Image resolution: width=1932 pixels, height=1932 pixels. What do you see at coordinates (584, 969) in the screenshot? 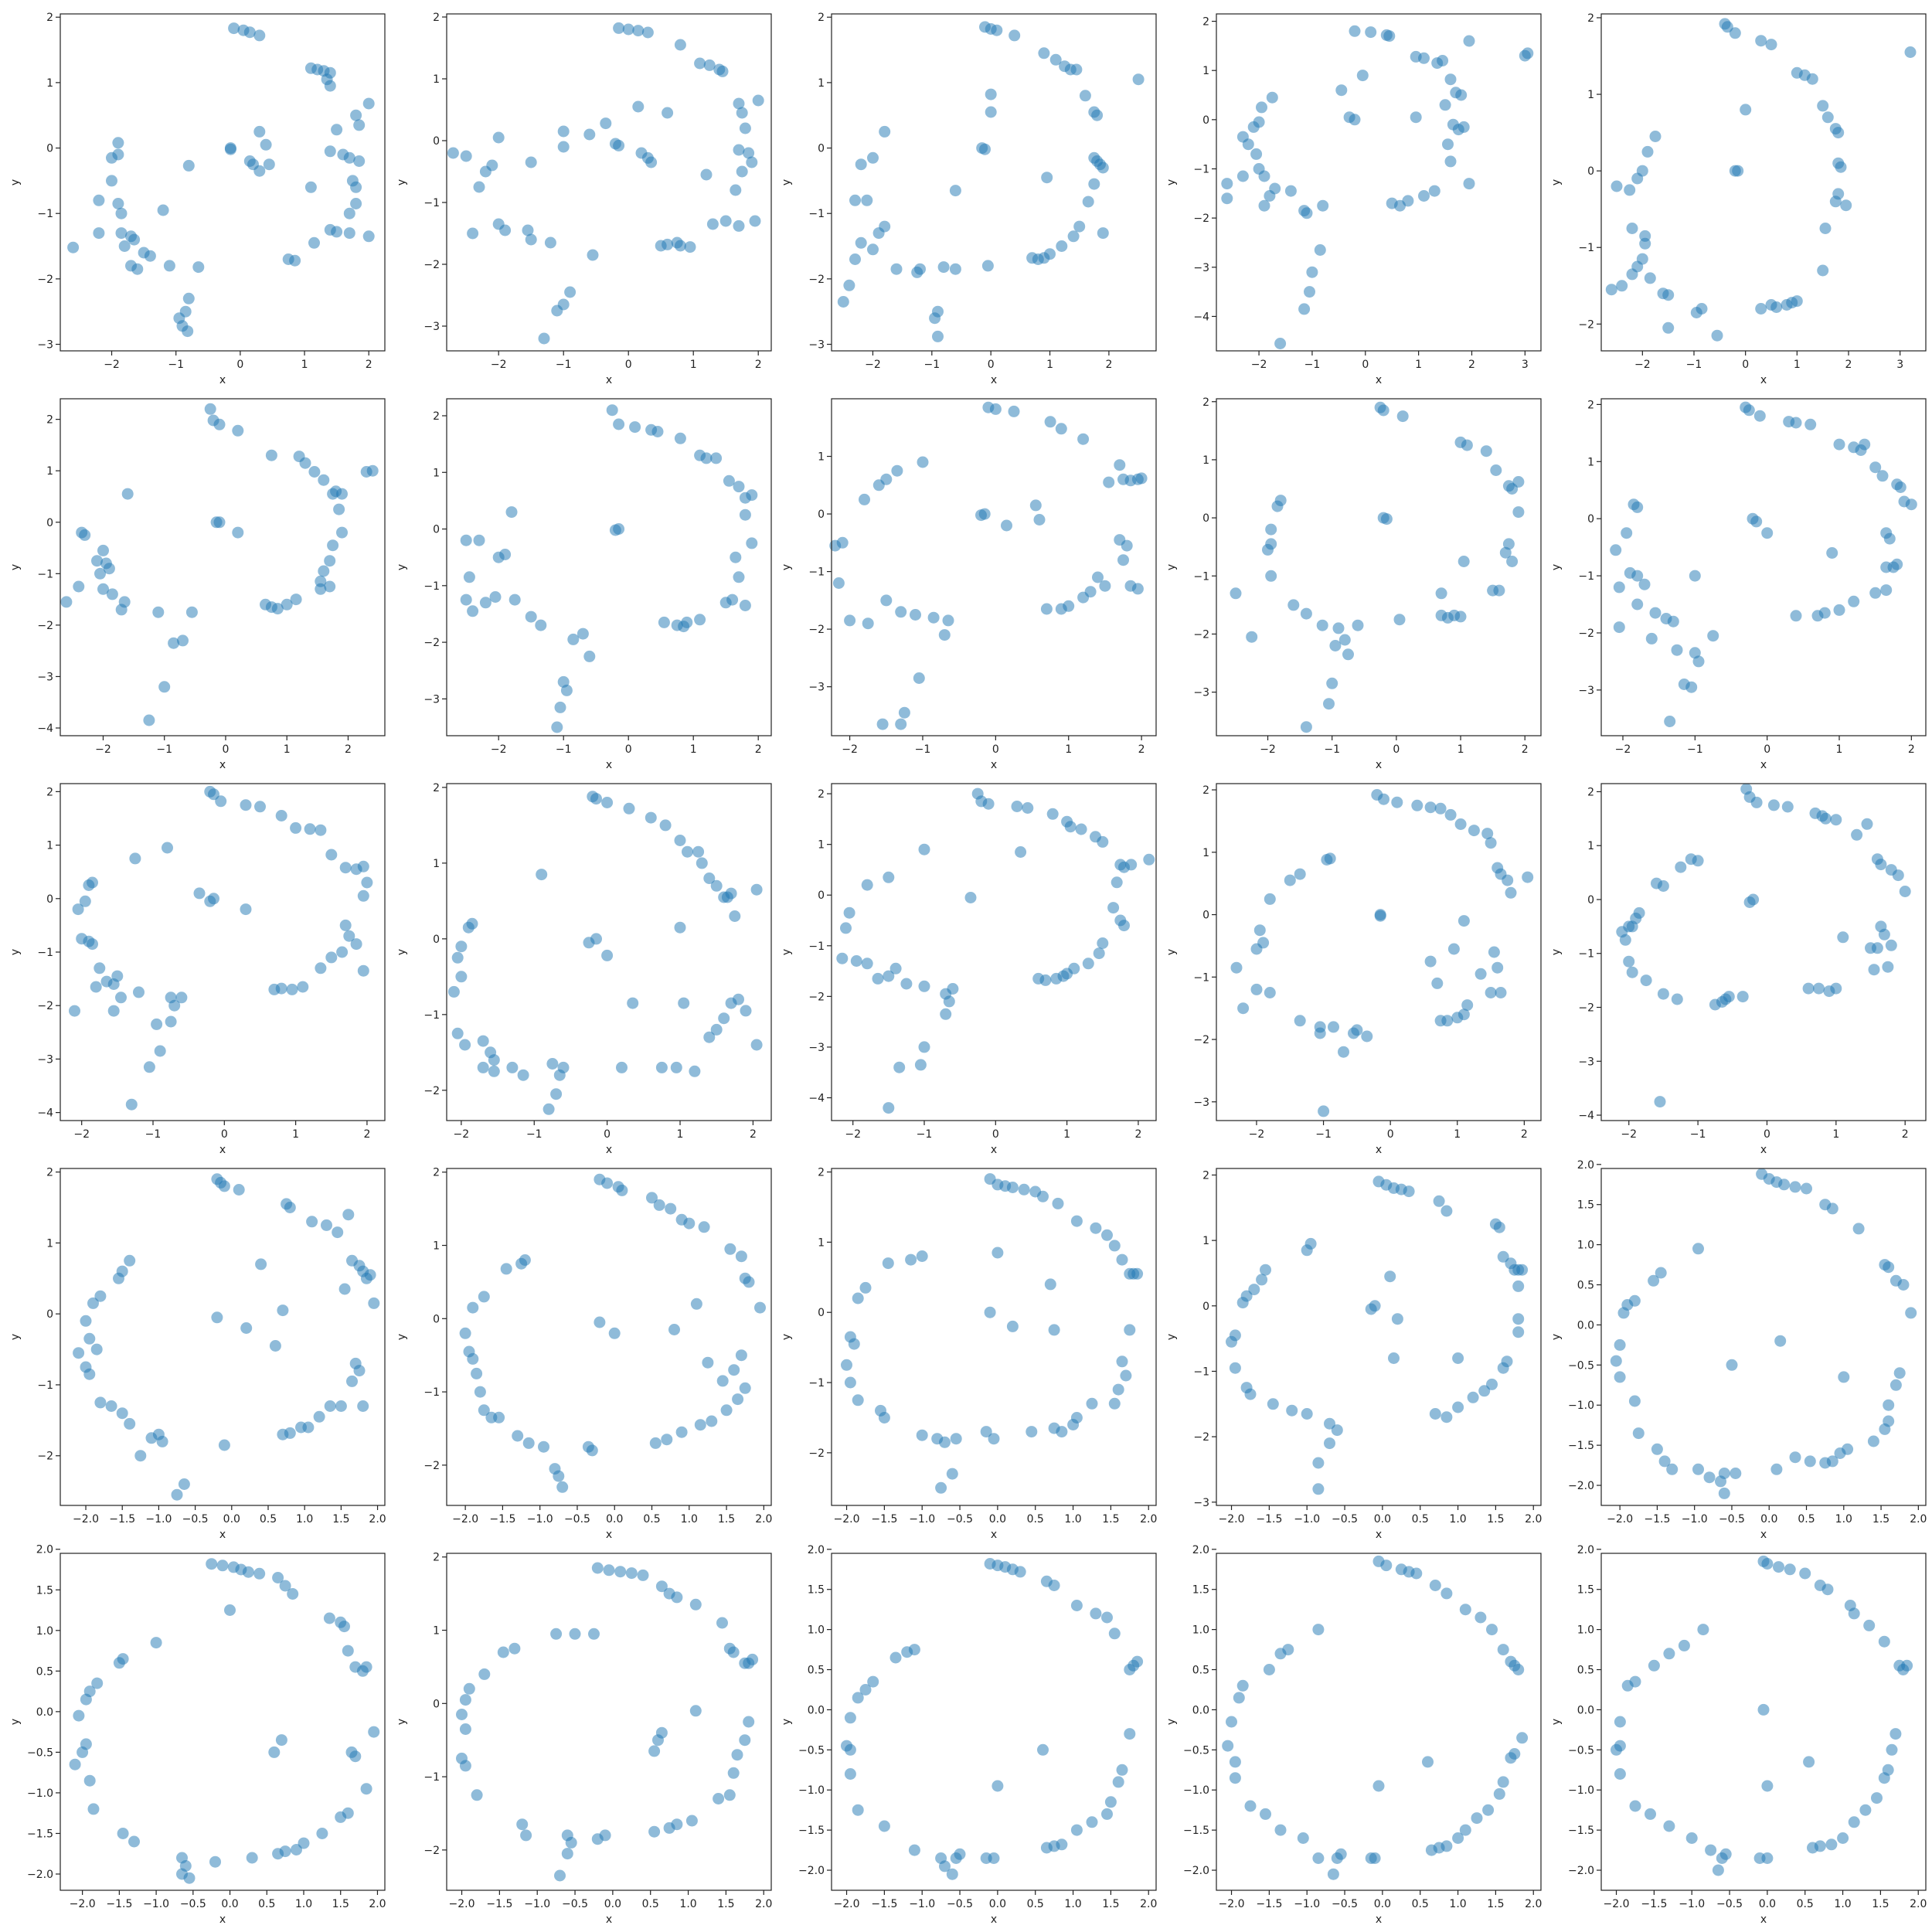
I see `subplot-12: −2 −1 0 1 2 −2 −1 0 1 2 x y` at bounding box center [584, 969].